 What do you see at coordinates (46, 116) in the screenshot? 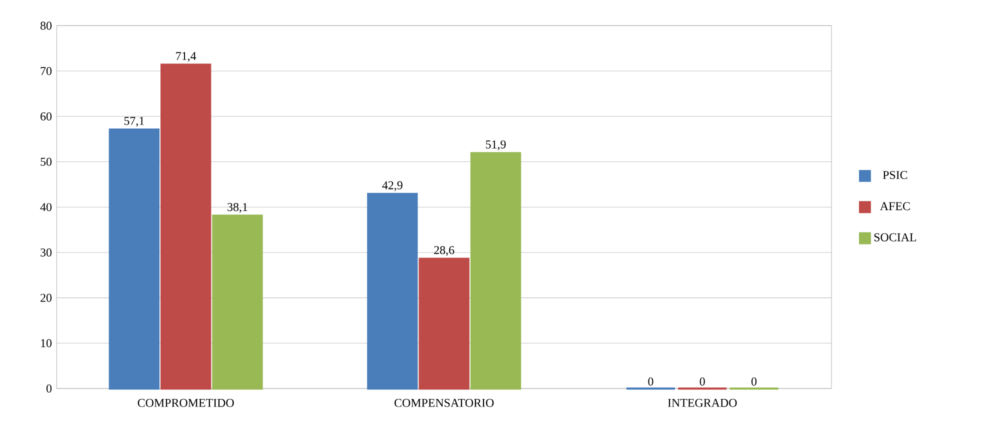
I see `y-tick-label: 60` at bounding box center [46, 116].